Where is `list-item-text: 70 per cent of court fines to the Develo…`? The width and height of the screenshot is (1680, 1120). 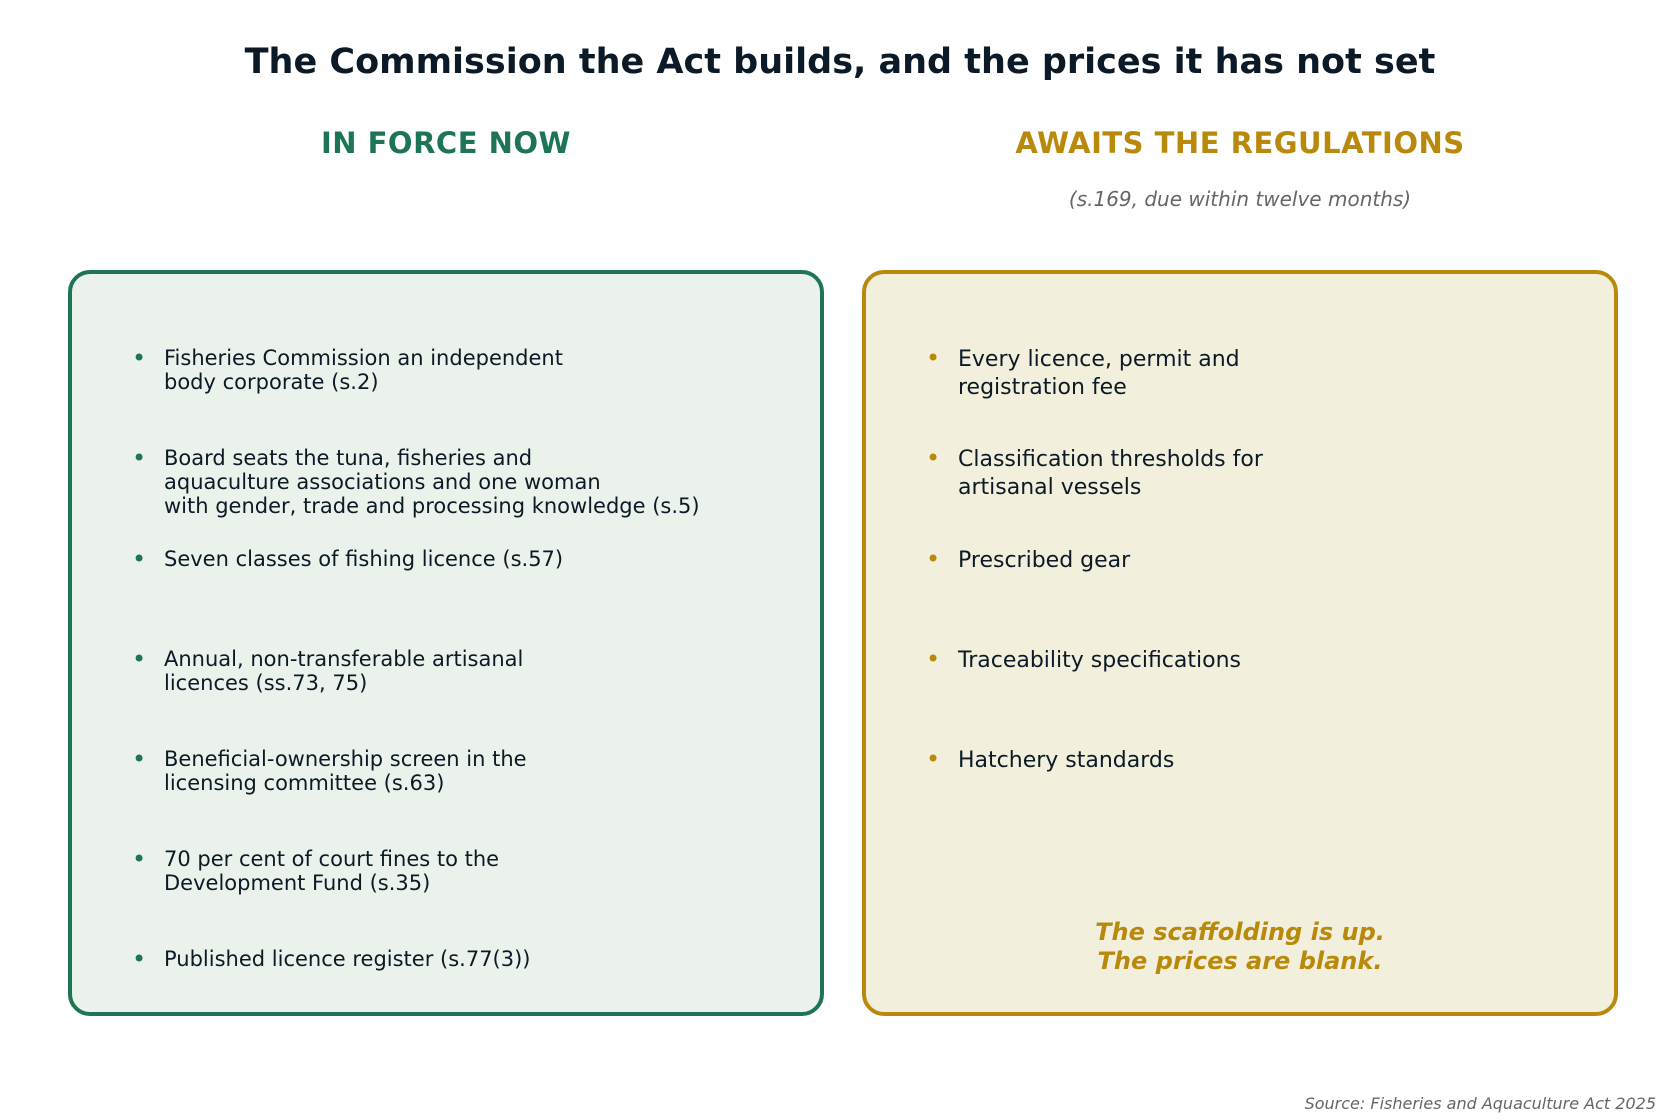 list-item-text: 70 per cent of court fines to the Develo… is located at coordinates (332, 871).